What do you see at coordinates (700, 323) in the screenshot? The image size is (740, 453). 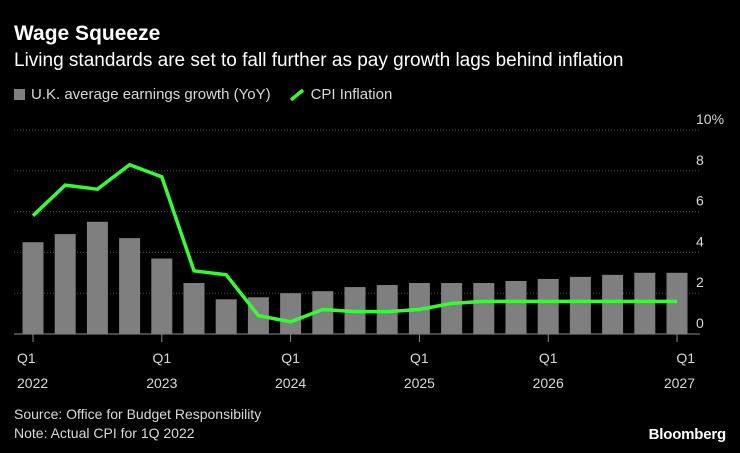 I see `y-tick-label: 0` at bounding box center [700, 323].